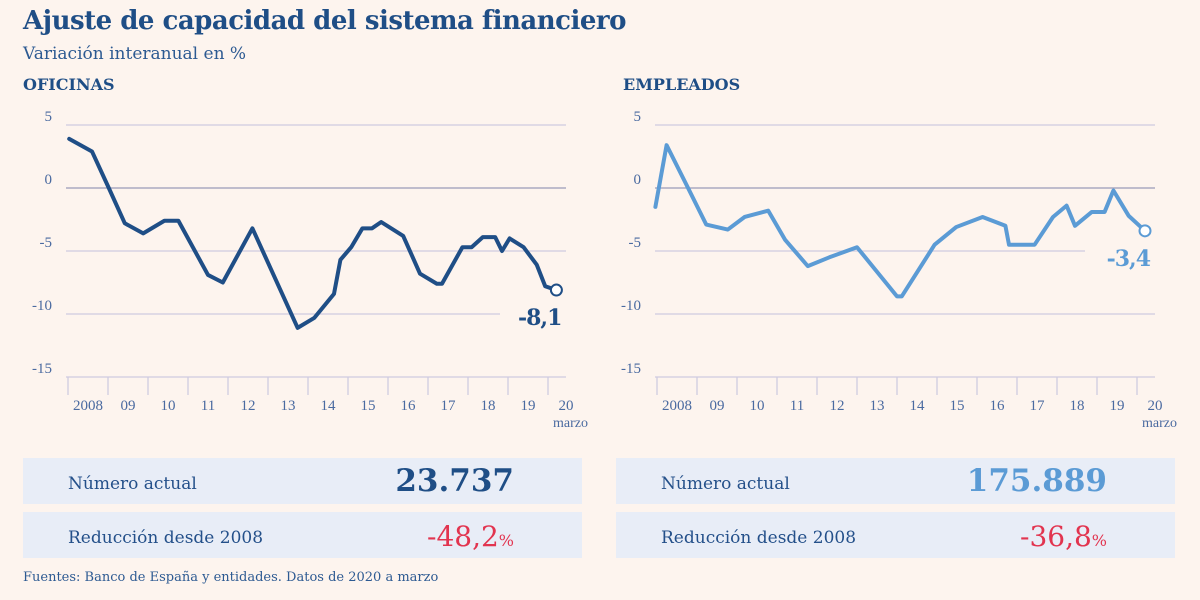 This screenshot has width=1200, height=600. I want to click on employees-current-value: 175.889, so click(1036, 481).